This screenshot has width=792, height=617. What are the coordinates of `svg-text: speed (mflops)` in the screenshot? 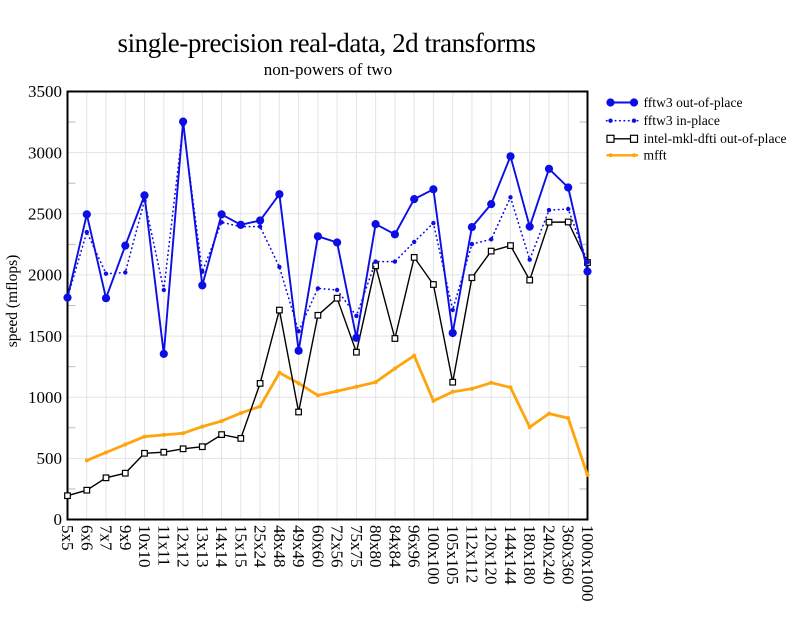 It's located at (12, 301).